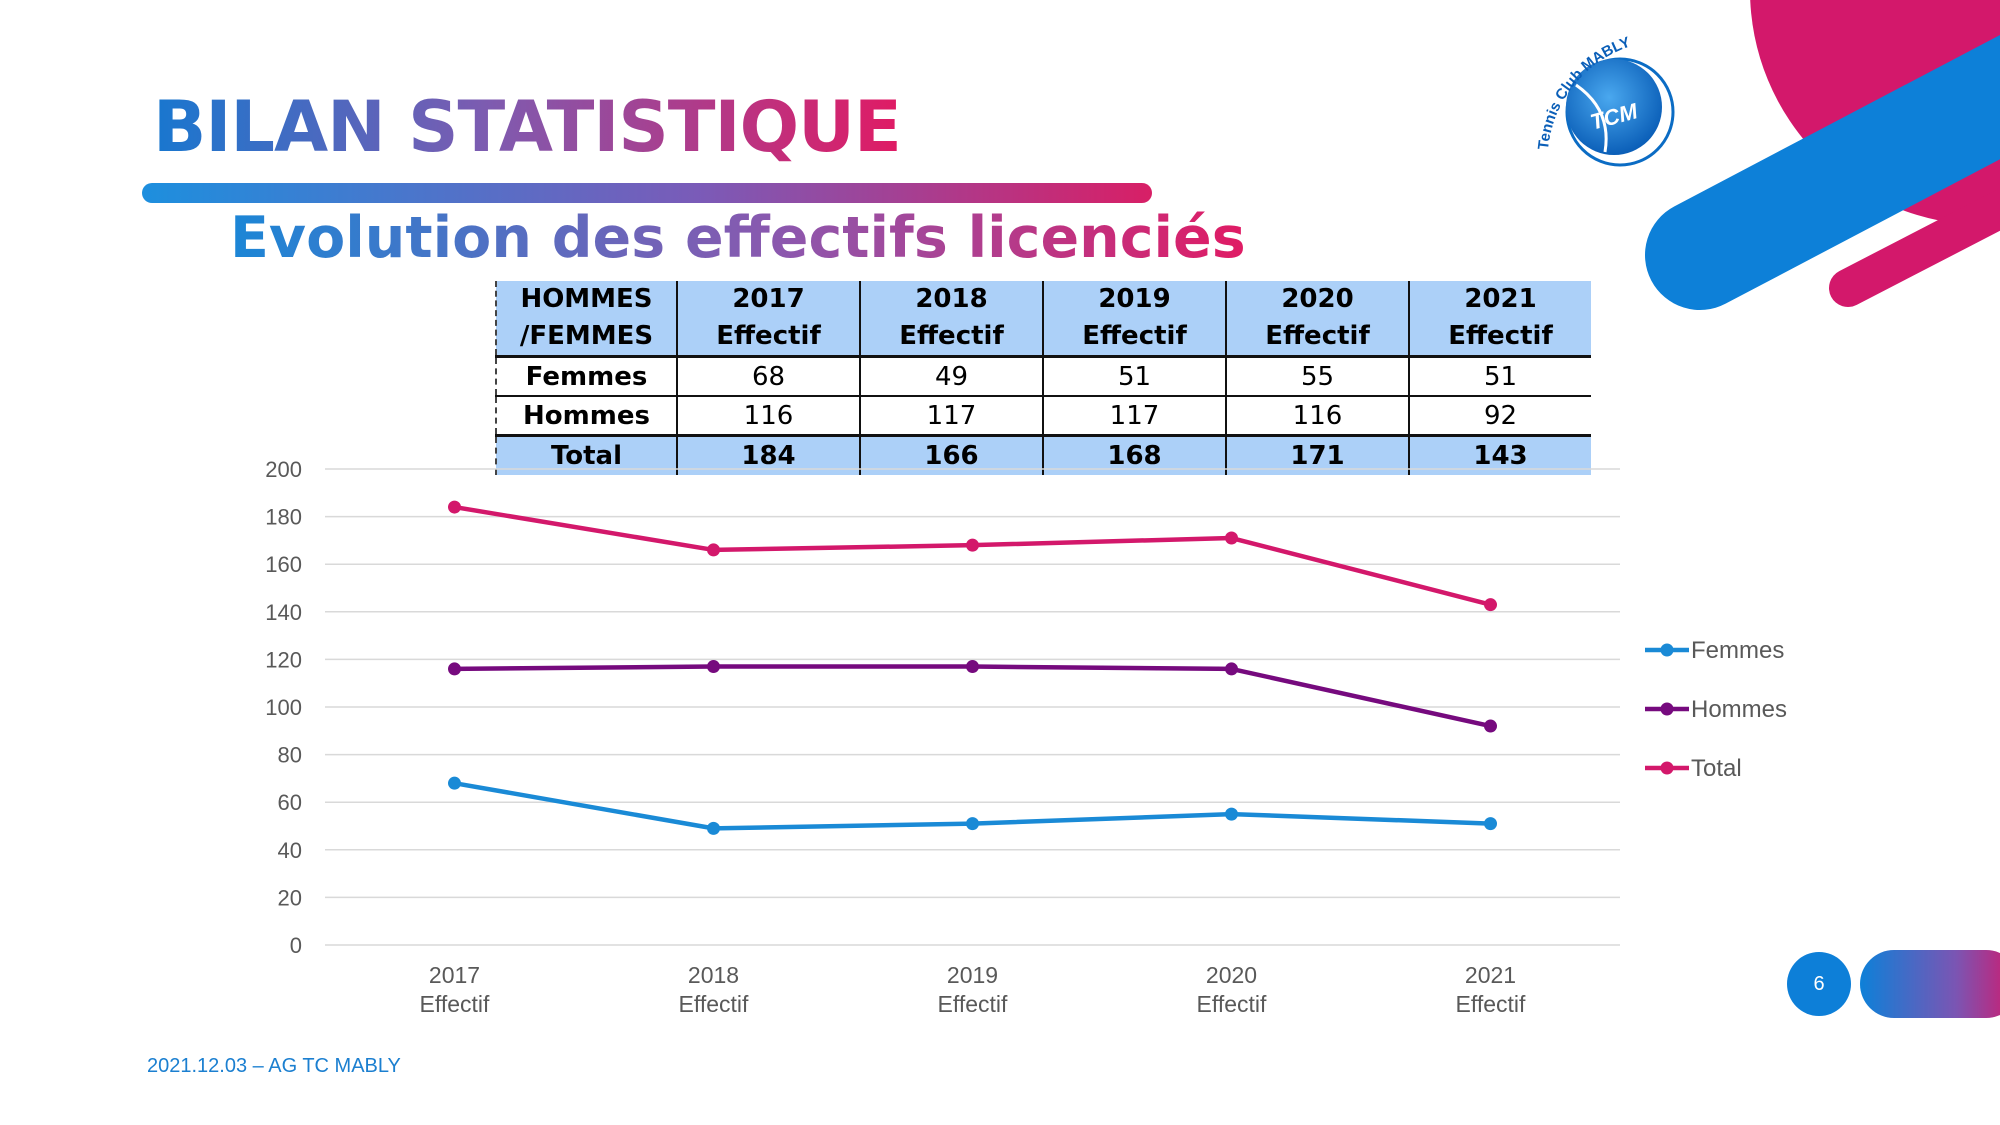  What do you see at coordinates (527, 127) in the screenshot?
I see `slide-title: BILAN STATISTIQUE` at bounding box center [527, 127].